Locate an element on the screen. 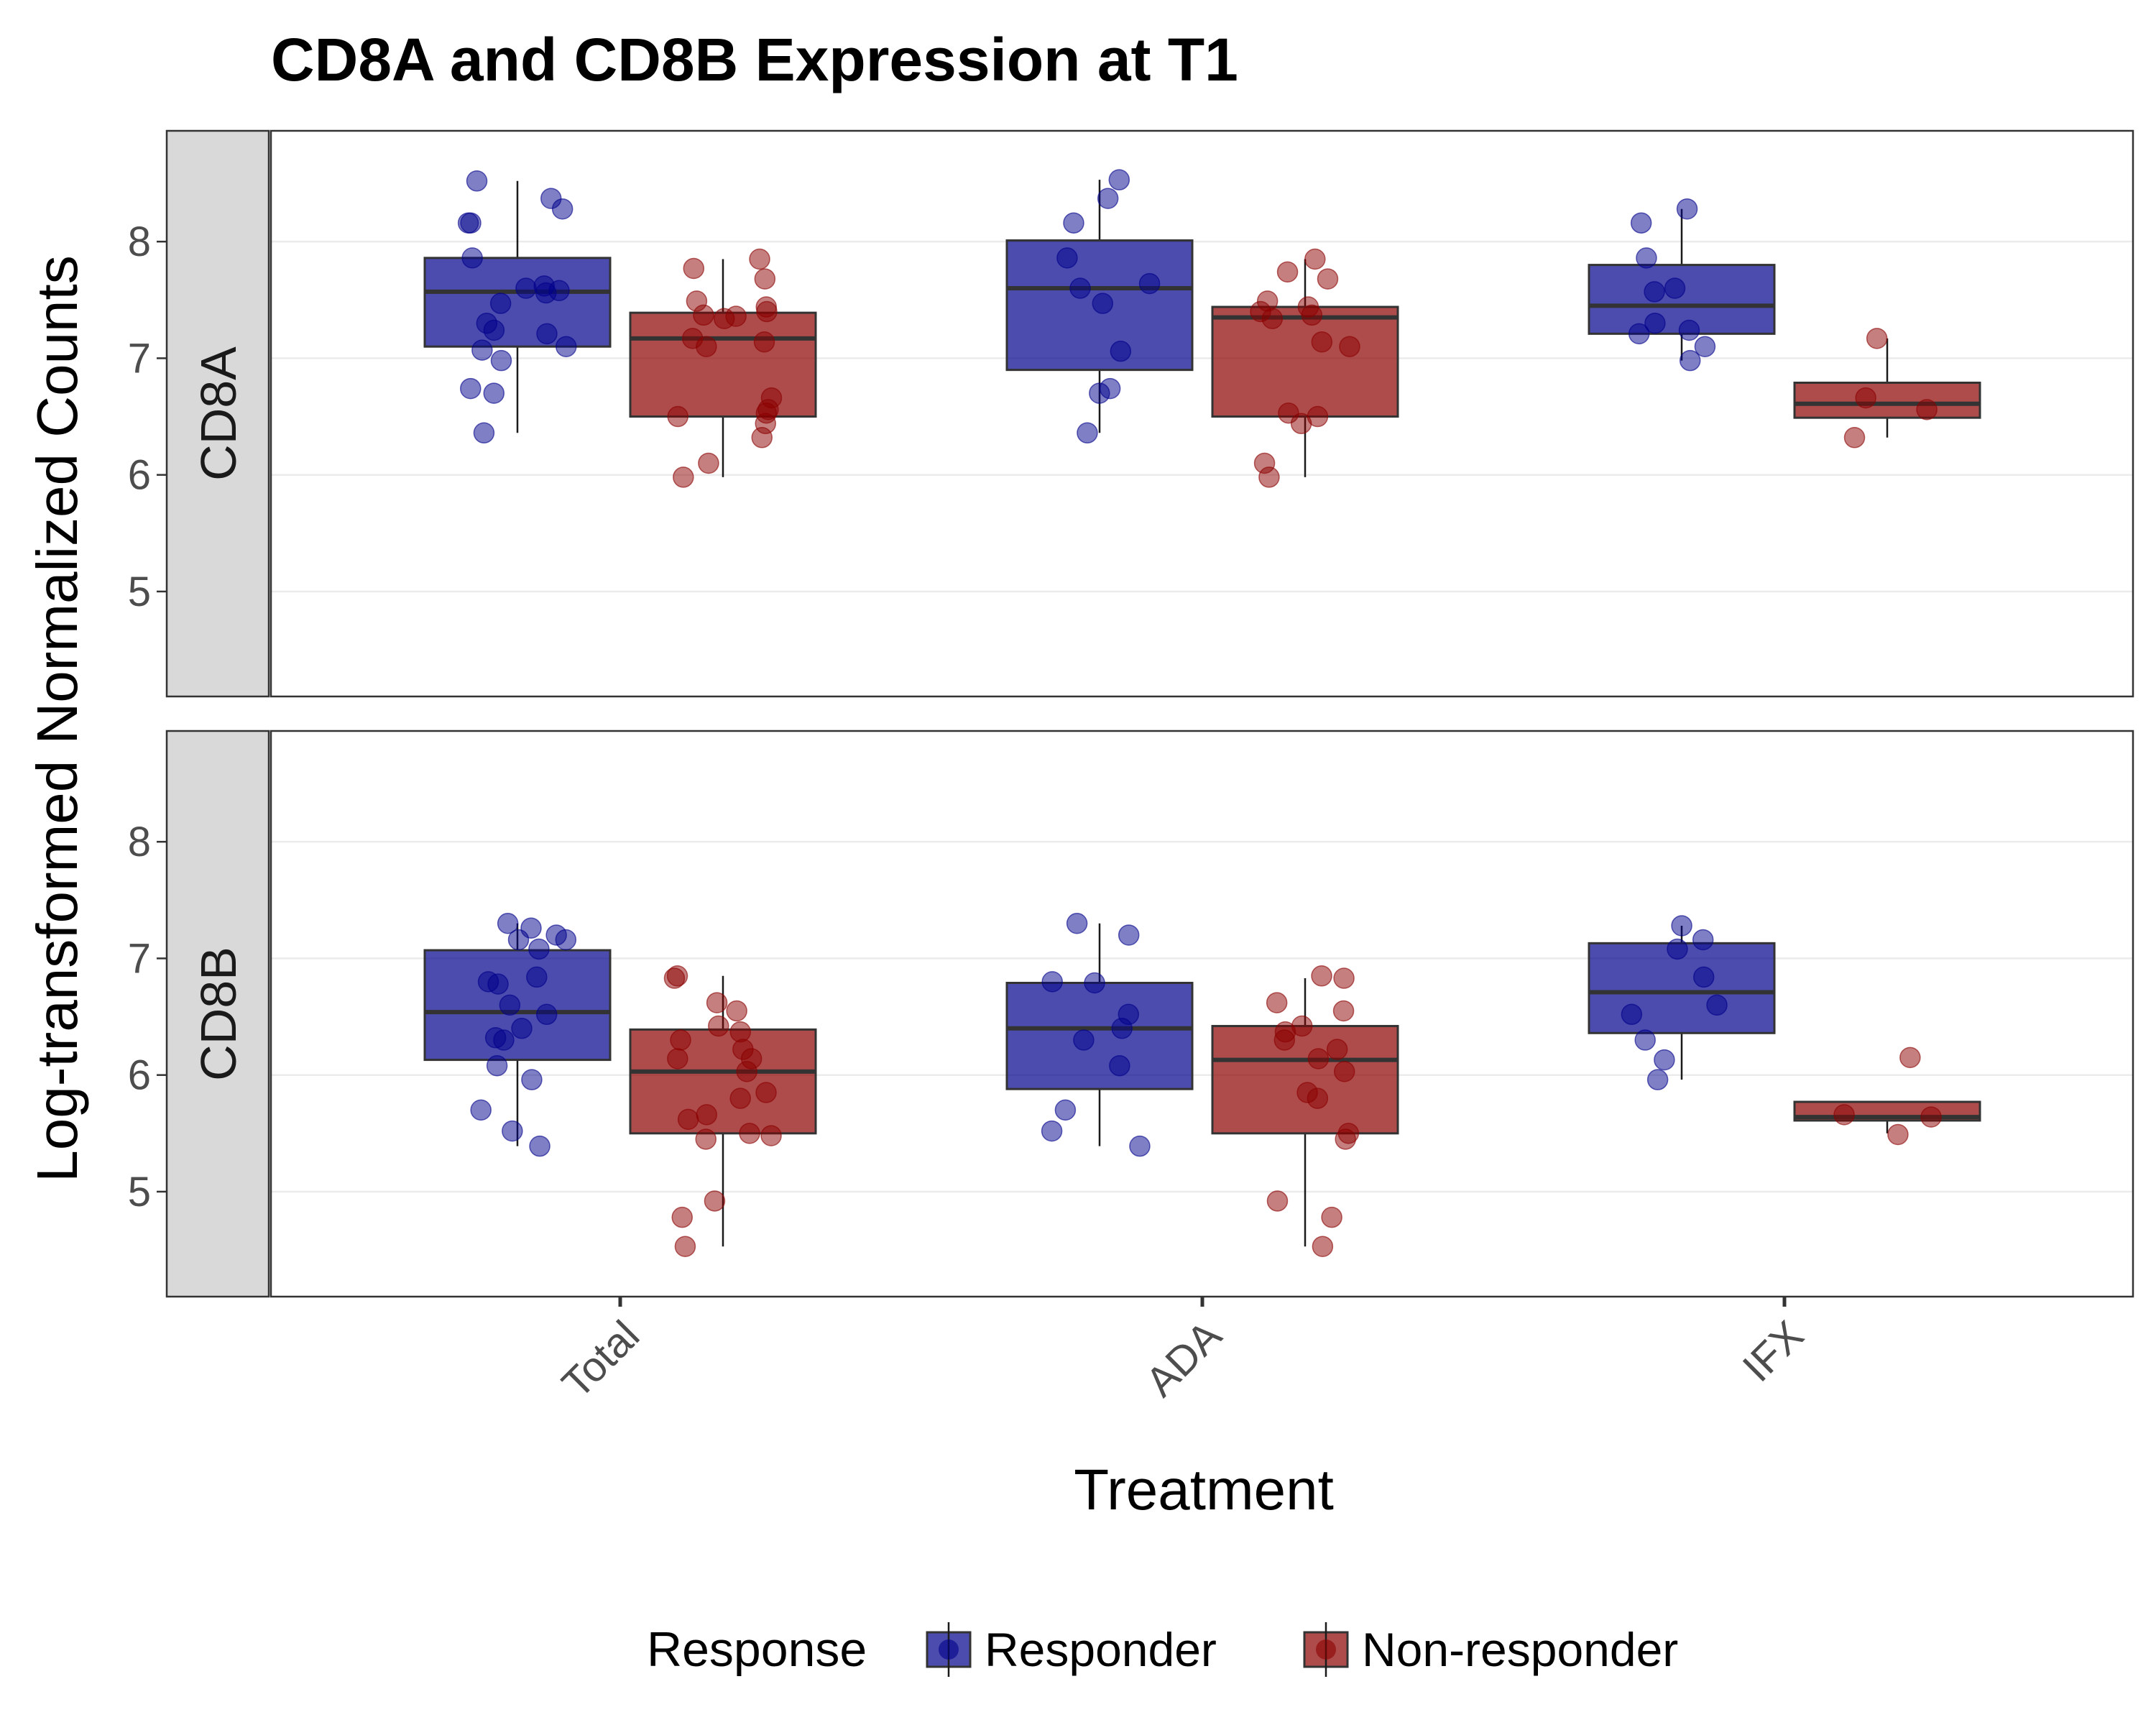  strip-background is located at coordinates (218, 413).